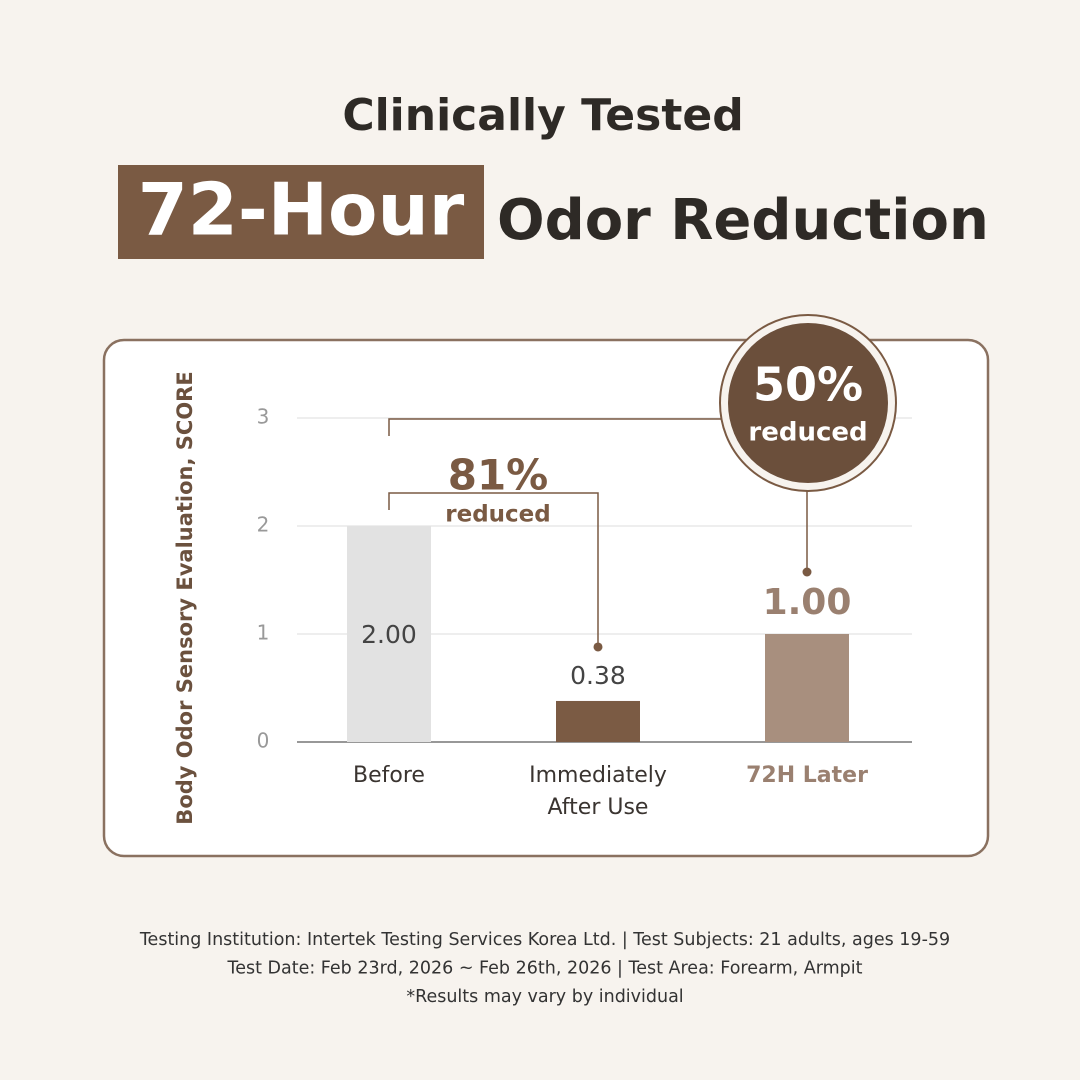 This screenshot has height=1080, width=1080. I want to click on footnote: *Results may vary by individual, so click(544, 997).